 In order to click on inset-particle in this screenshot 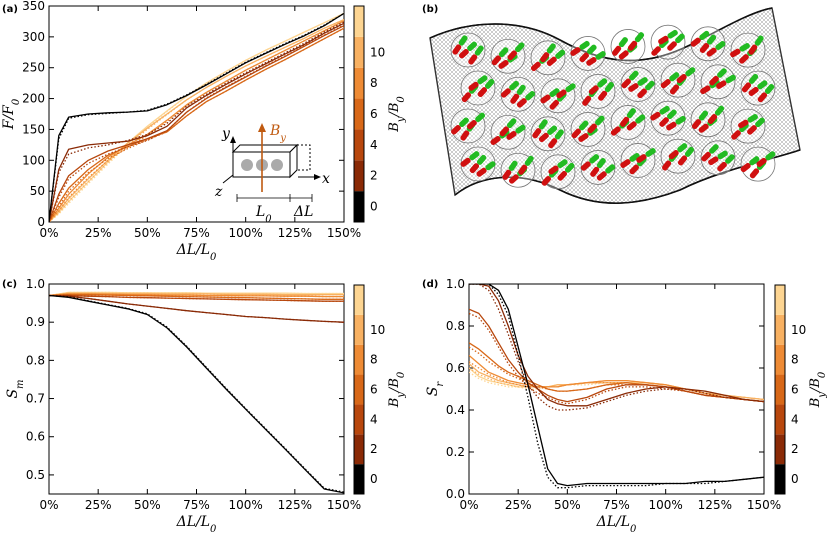, I will do `click(277, 165)`.